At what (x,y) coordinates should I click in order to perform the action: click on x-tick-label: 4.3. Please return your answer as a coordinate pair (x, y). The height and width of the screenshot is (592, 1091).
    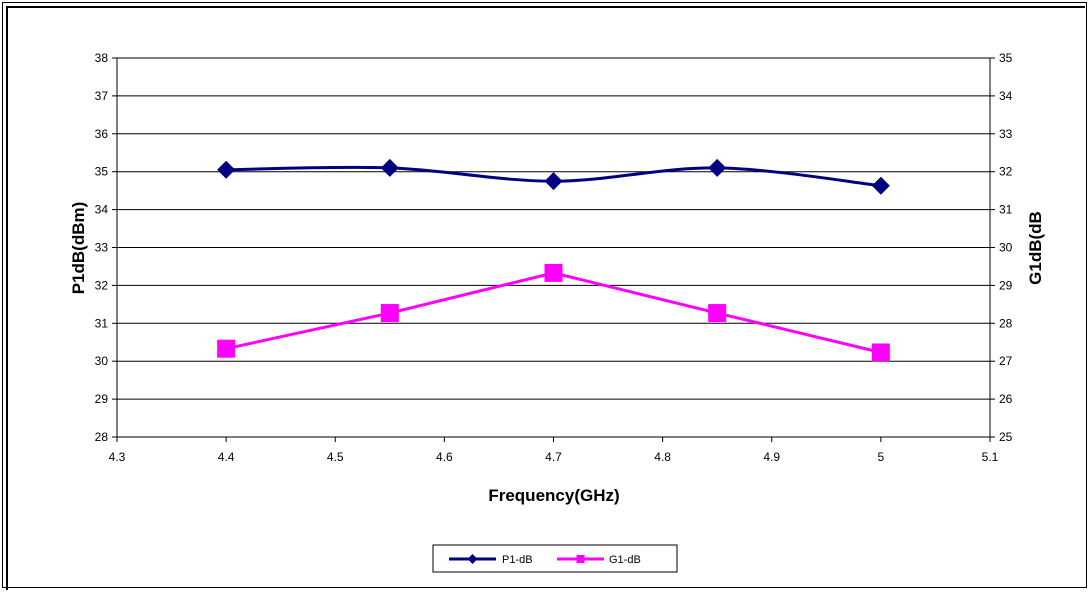
    Looking at the image, I should click on (117, 457).